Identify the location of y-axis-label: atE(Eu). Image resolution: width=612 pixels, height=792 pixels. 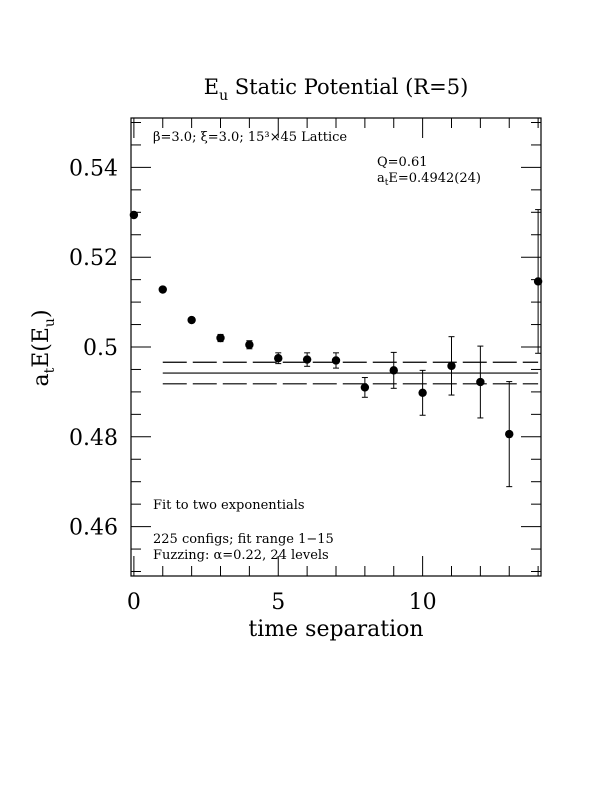
(43, 347).